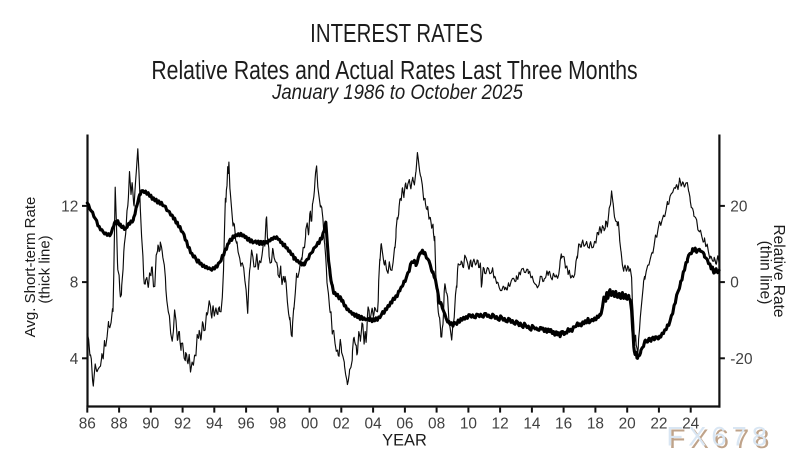 The height and width of the screenshot is (473, 795). I want to click on svg-text: 04, so click(374, 424).